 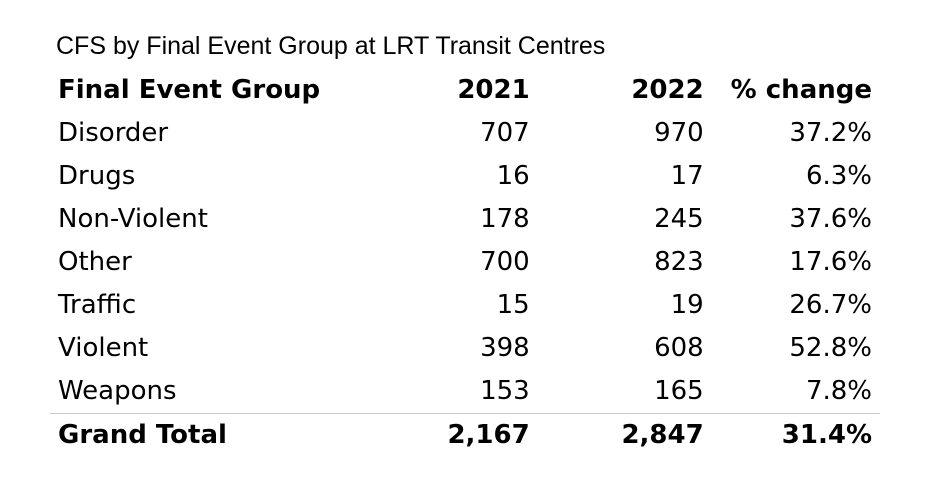 I want to click on grand-total-row: Grand Total 2,167 2,847 31.4%, so click(x=465, y=435).